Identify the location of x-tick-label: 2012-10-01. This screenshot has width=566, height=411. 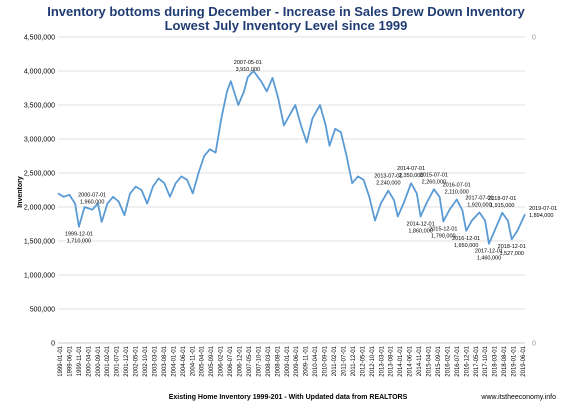
(373, 360).